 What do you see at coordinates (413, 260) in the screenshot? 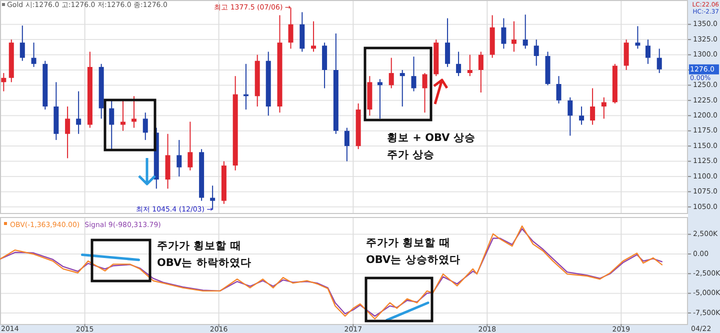
I see `annotation: OBV는 상승하였다` at bounding box center [413, 260].